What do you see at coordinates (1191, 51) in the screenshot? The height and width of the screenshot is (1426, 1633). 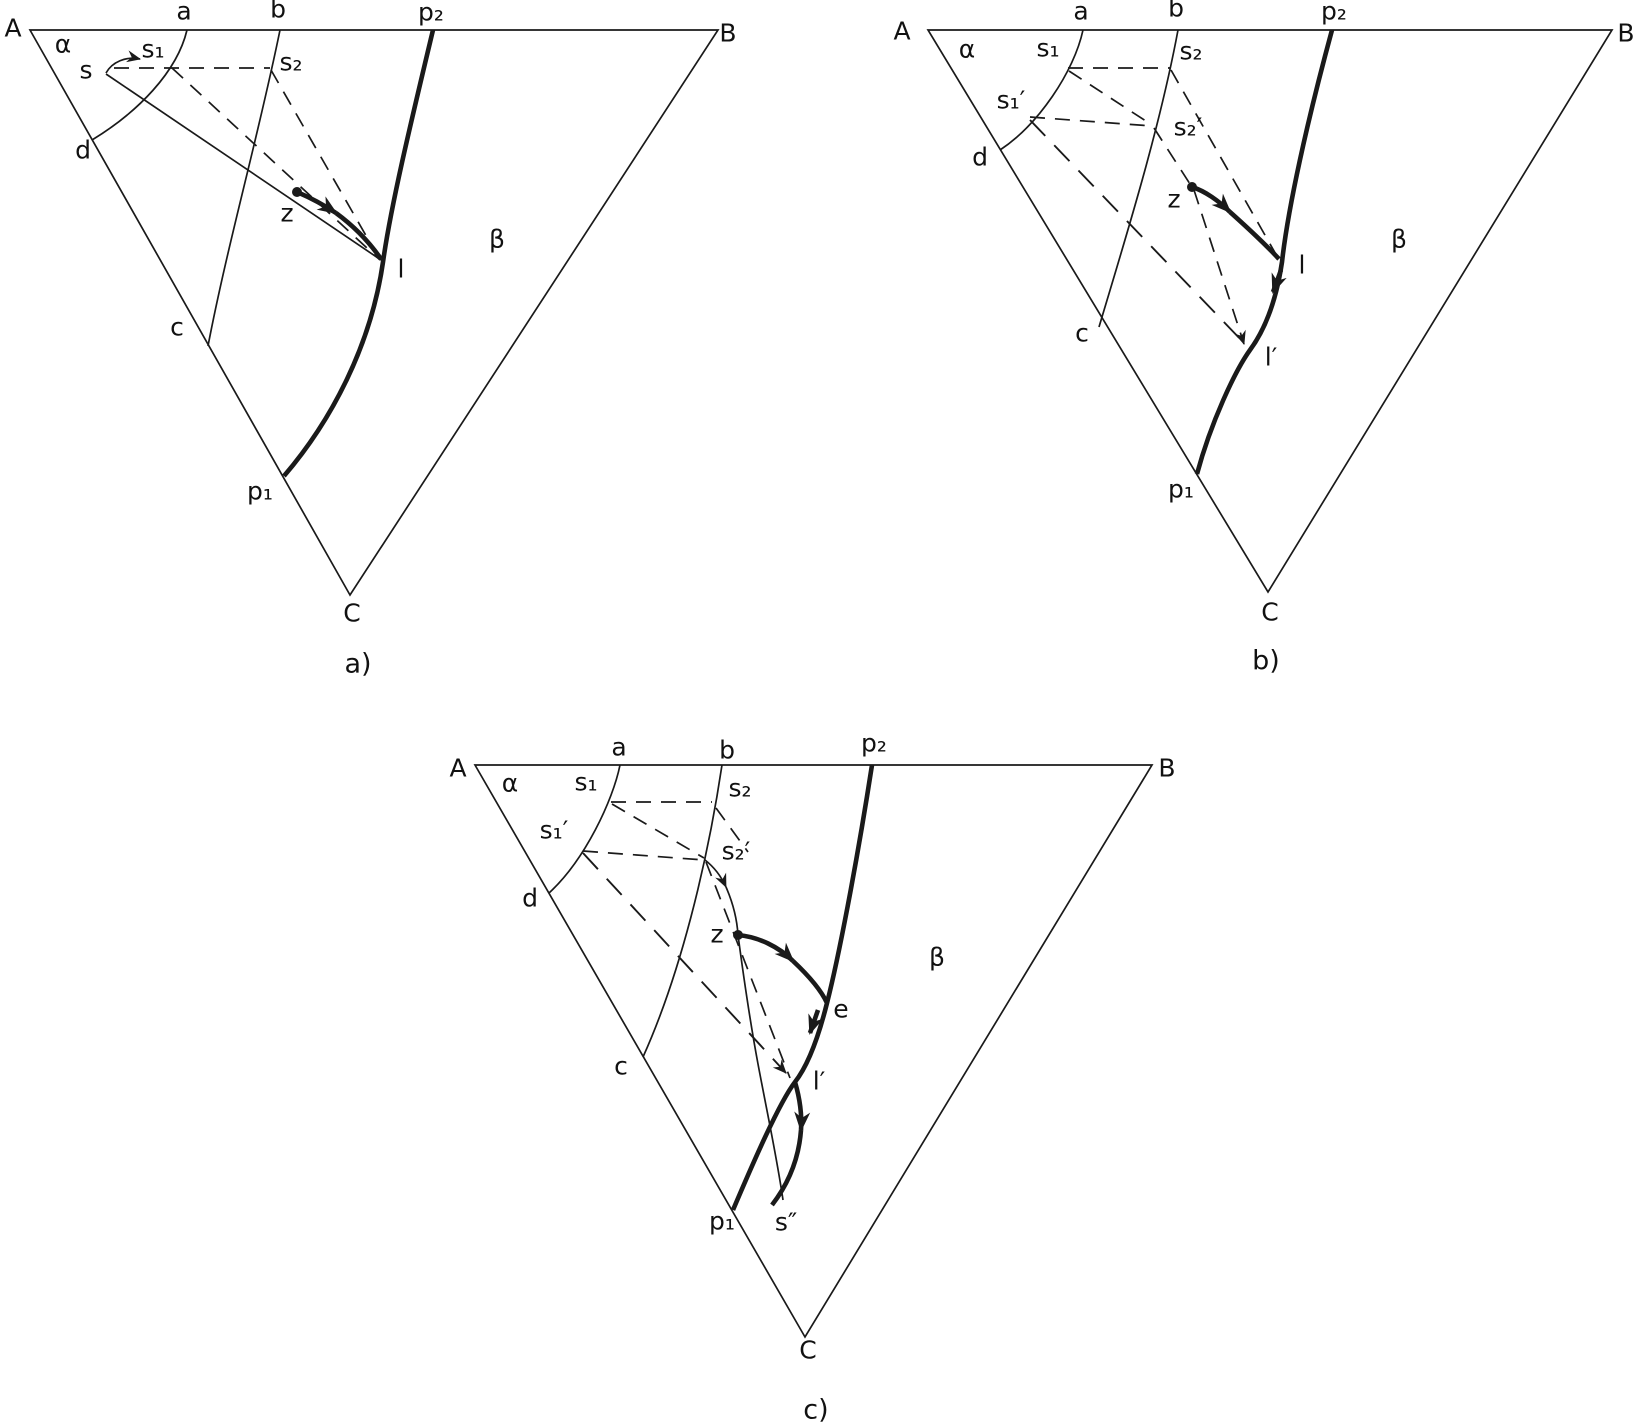 I see `point-label-s2-b: s₂` at bounding box center [1191, 51].